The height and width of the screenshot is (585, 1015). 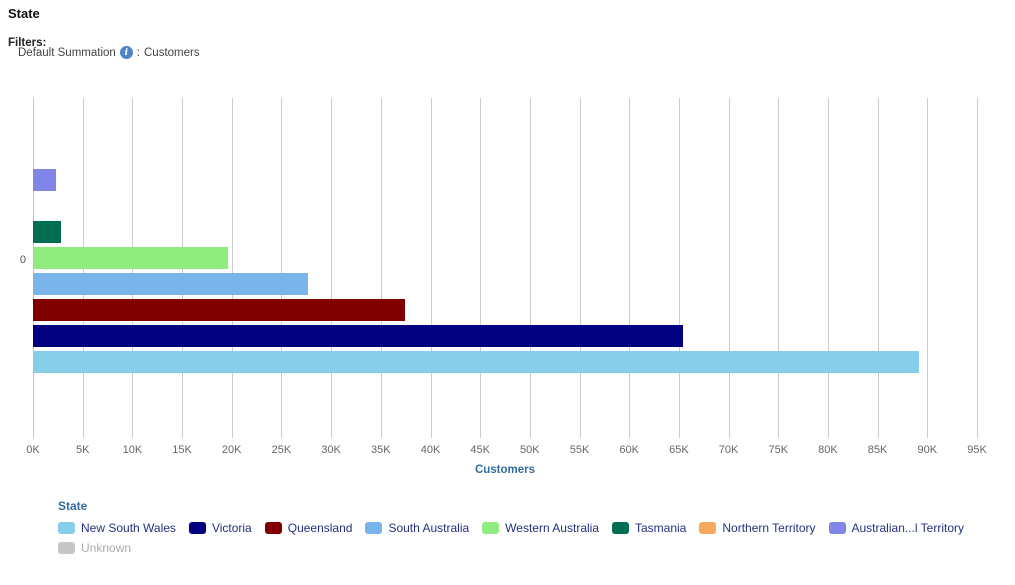 I want to click on bar-australian-l-territory, so click(x=44, y=180).